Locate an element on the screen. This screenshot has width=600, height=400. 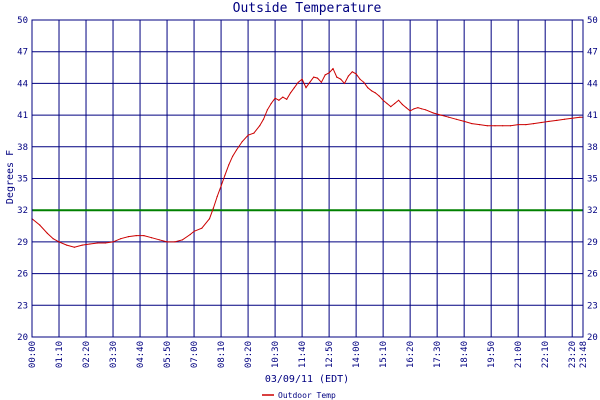
y-tick-label-right: 41 is located at coordinates (592, 116).